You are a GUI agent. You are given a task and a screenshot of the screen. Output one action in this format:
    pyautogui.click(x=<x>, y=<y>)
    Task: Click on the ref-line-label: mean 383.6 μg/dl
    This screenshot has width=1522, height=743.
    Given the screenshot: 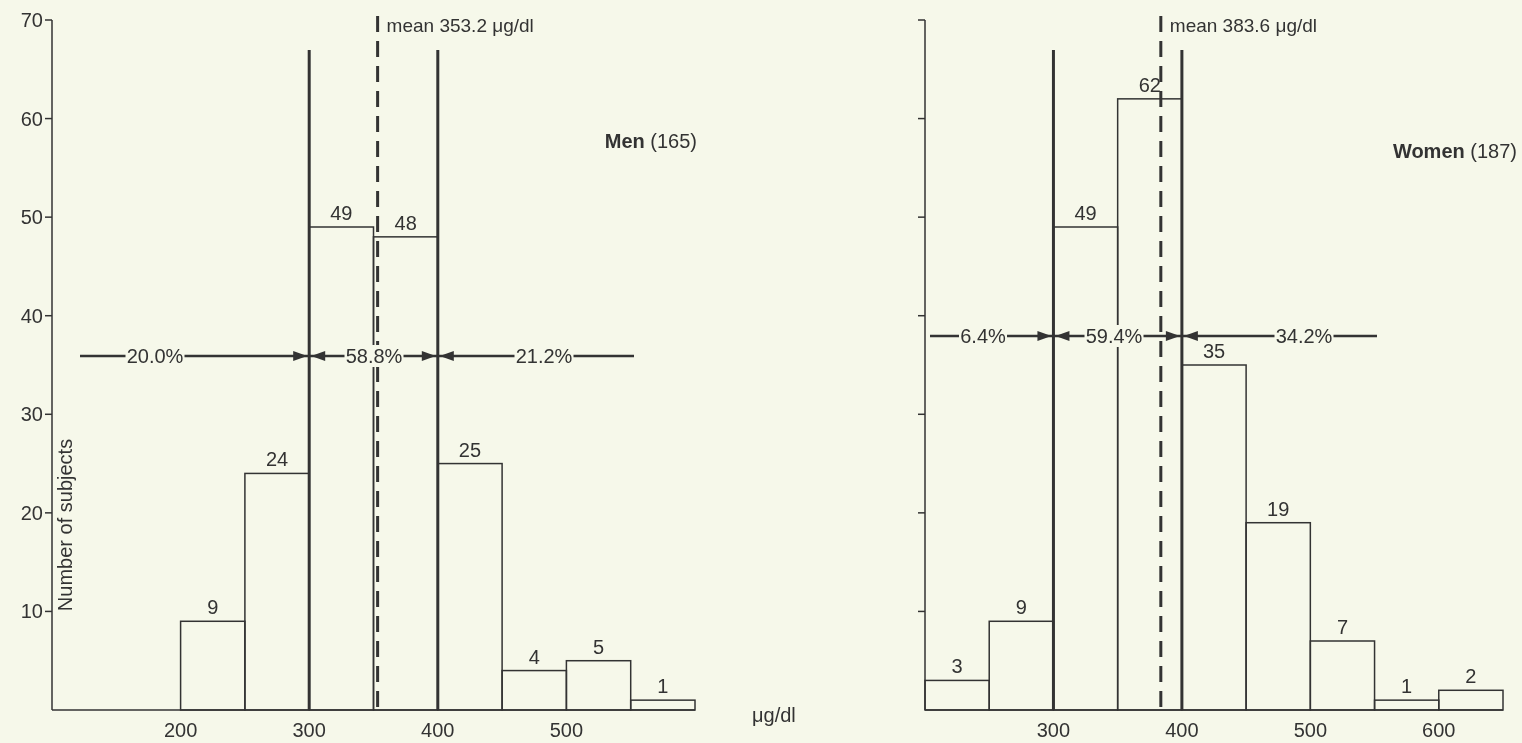 What is the action you would take?
    pyautogui.click(x=1243, y=25)
    